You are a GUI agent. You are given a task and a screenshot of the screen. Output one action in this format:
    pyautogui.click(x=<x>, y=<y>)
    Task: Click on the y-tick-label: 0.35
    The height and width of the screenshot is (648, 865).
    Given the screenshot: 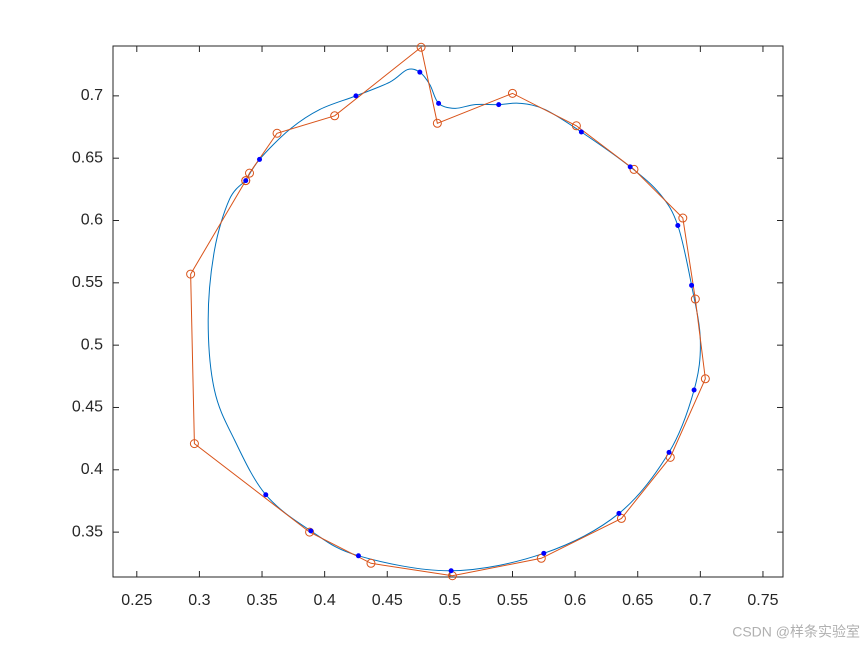 What is the action you would take?
    pyautogui.click(x=87, y=531)
    